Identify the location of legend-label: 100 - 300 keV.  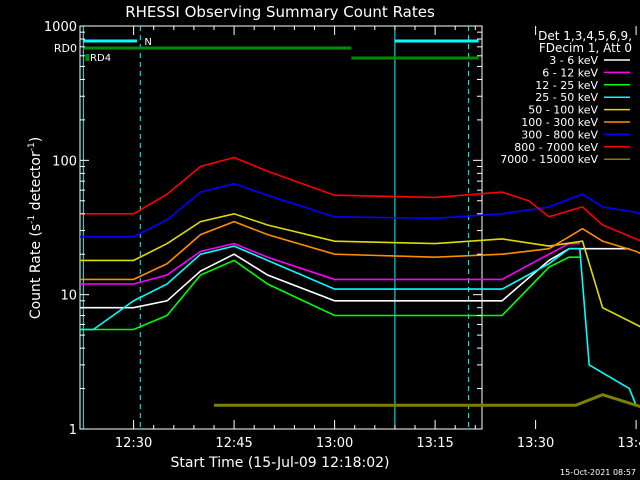
(559, 122).